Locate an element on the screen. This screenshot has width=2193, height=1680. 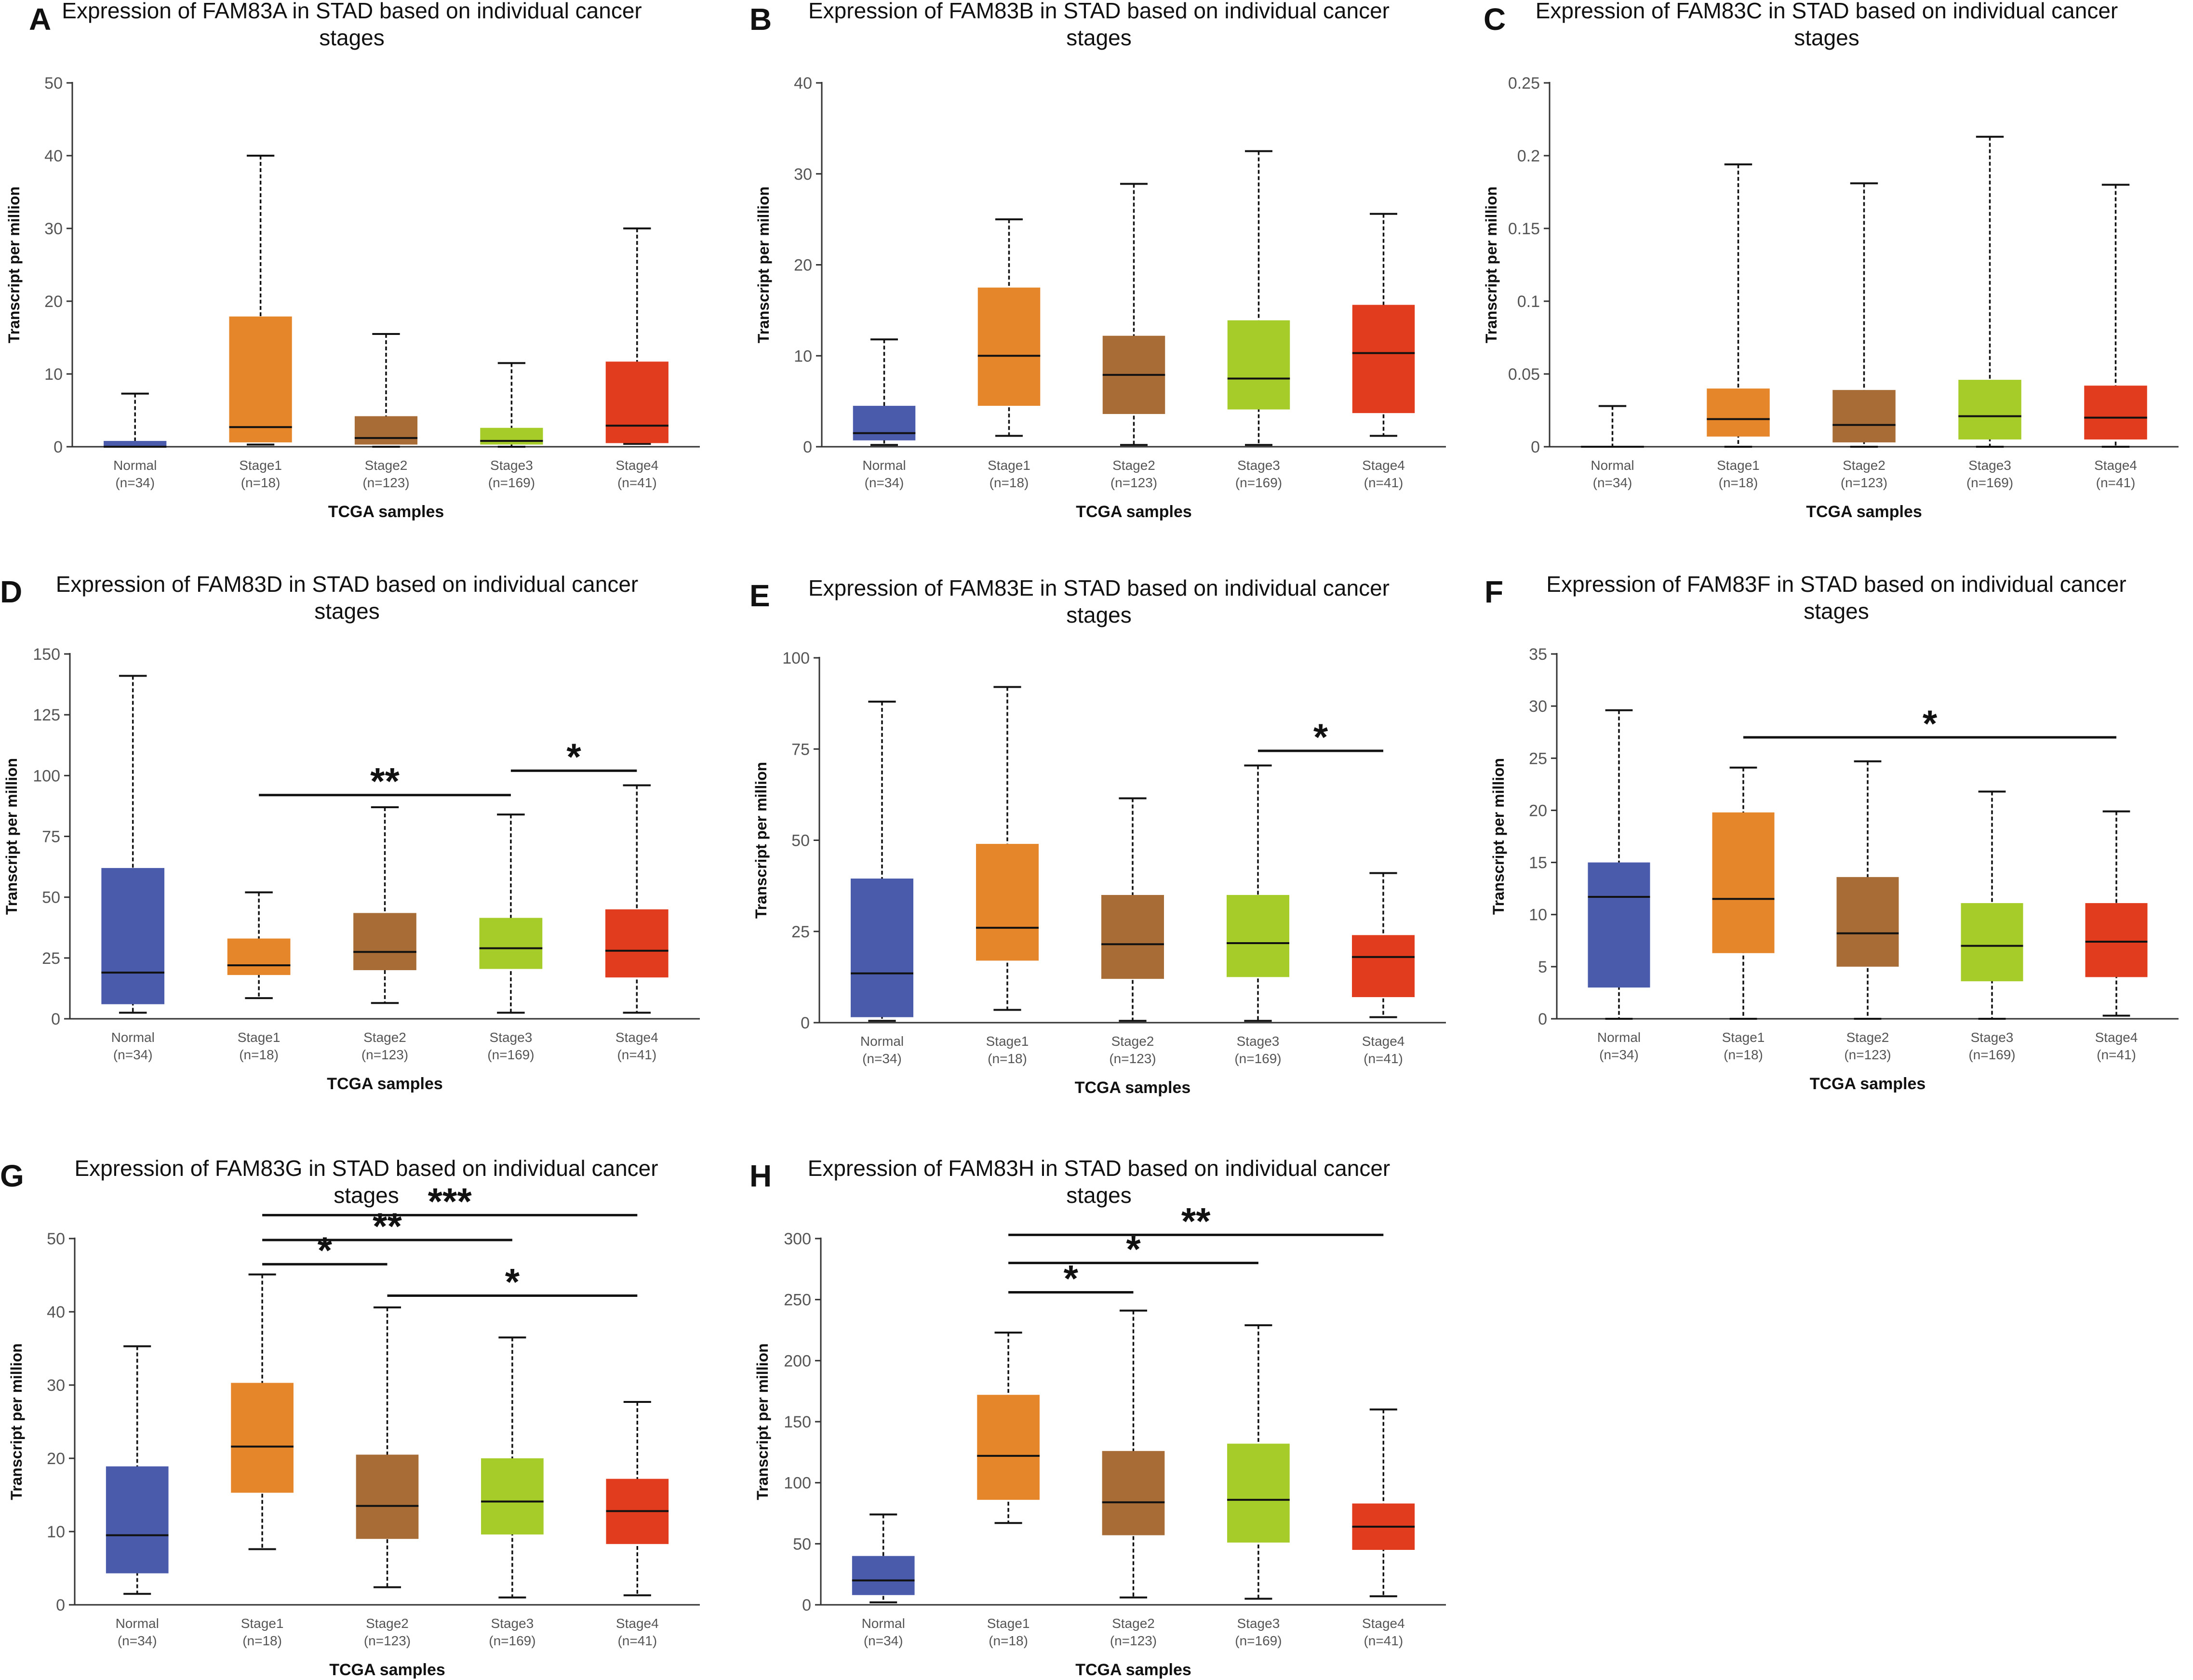
panel-letter: H is located at coordinates (760, 1176).